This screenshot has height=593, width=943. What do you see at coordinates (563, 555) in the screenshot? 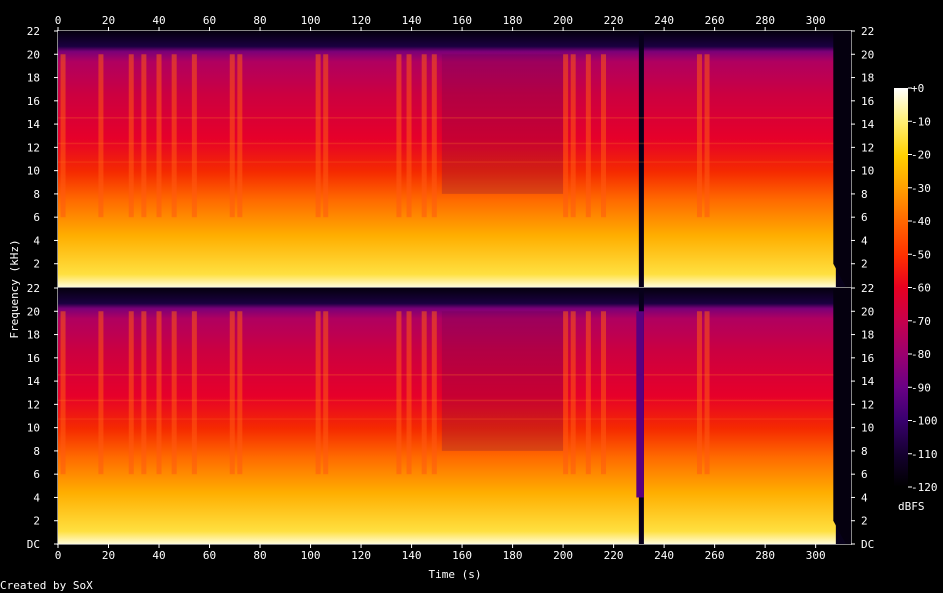
I see `x-tick-label-bottom: 200` at bounding box center [563, 555].